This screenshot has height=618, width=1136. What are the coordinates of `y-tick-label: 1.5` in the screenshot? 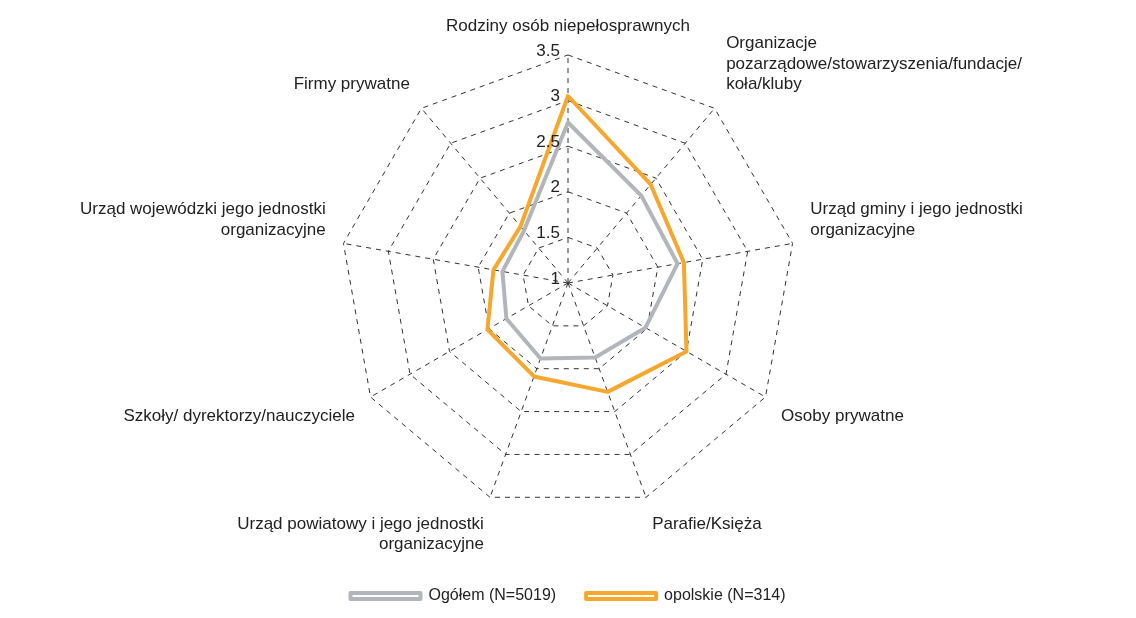 It's located at (548, 233).